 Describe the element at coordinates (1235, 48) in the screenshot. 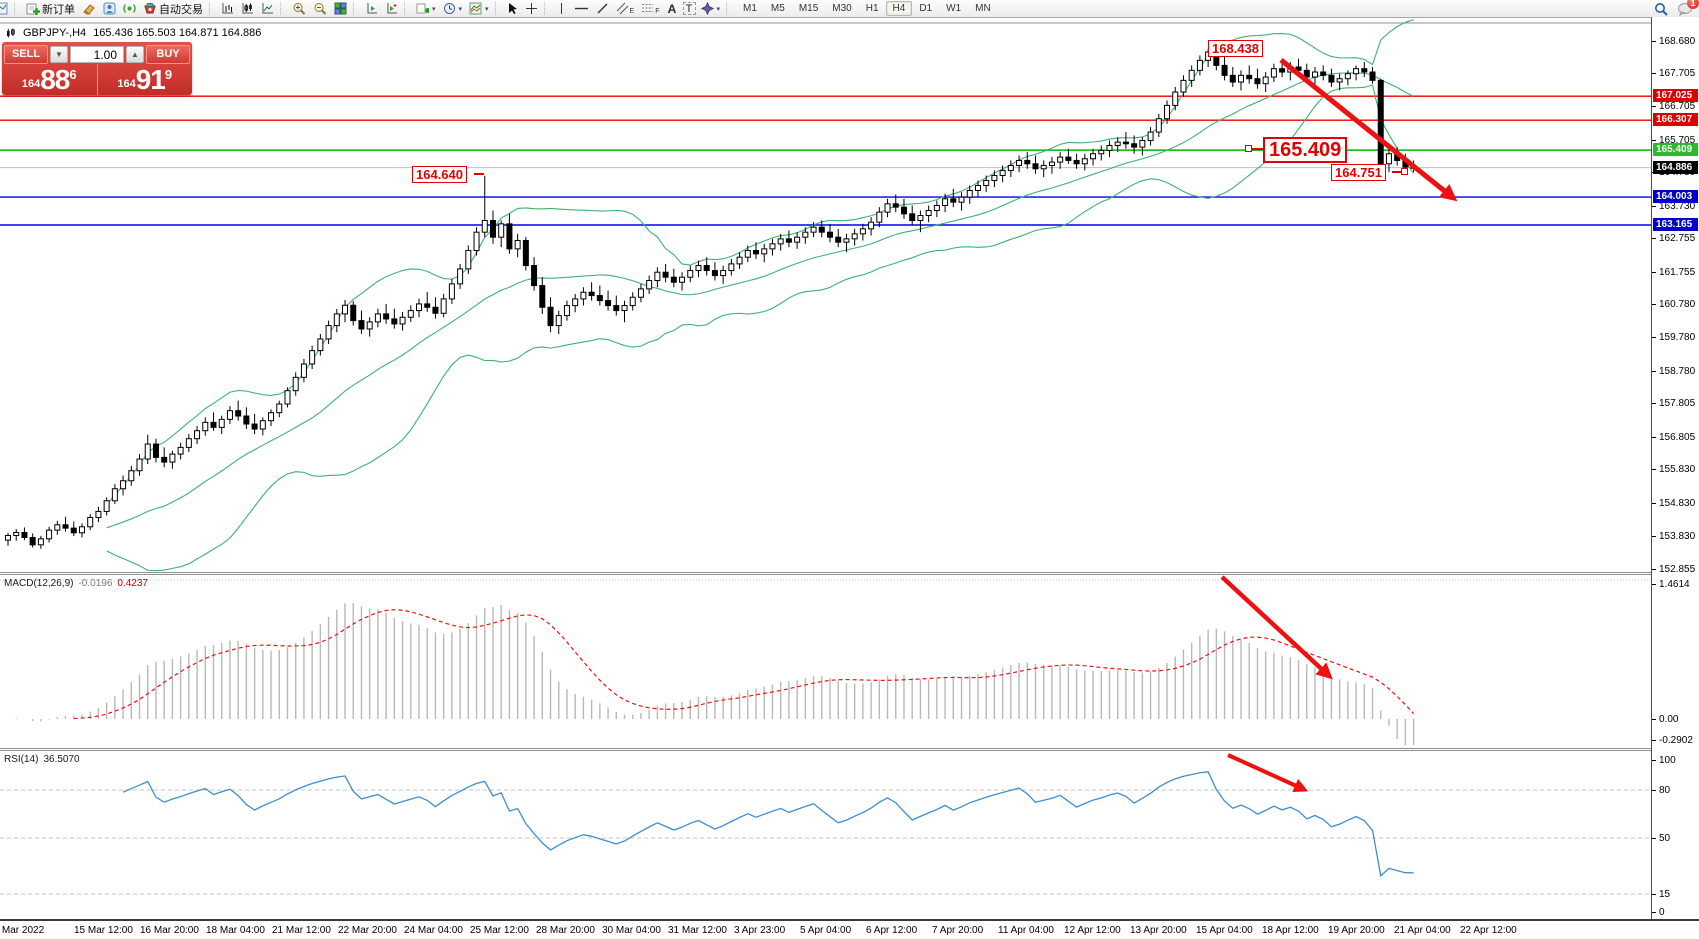

I see `annotation-swing-high: 168.438` at that location.